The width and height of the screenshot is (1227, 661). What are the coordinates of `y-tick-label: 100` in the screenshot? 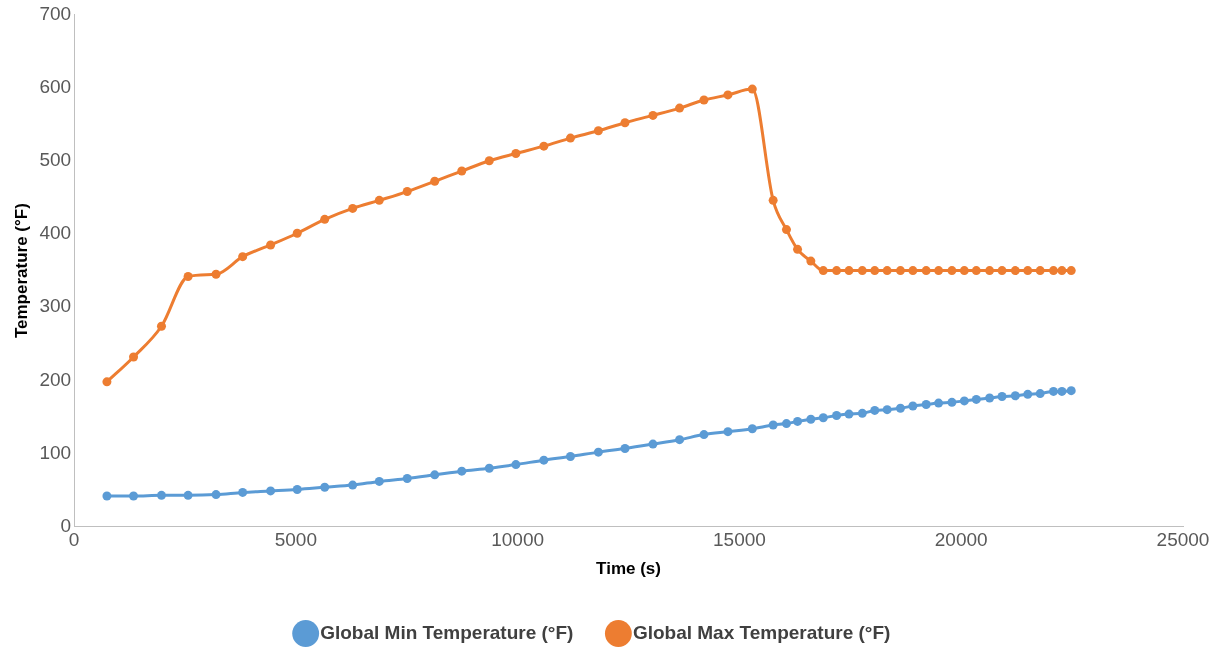 It's located at (55, 452).